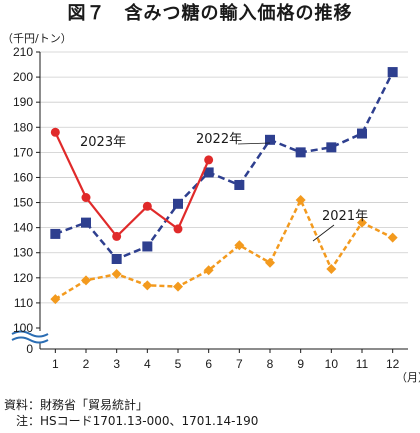 This screenshot has height=433, width=420. I want to click on x-tick-label-5: 5, so click(178, 364).